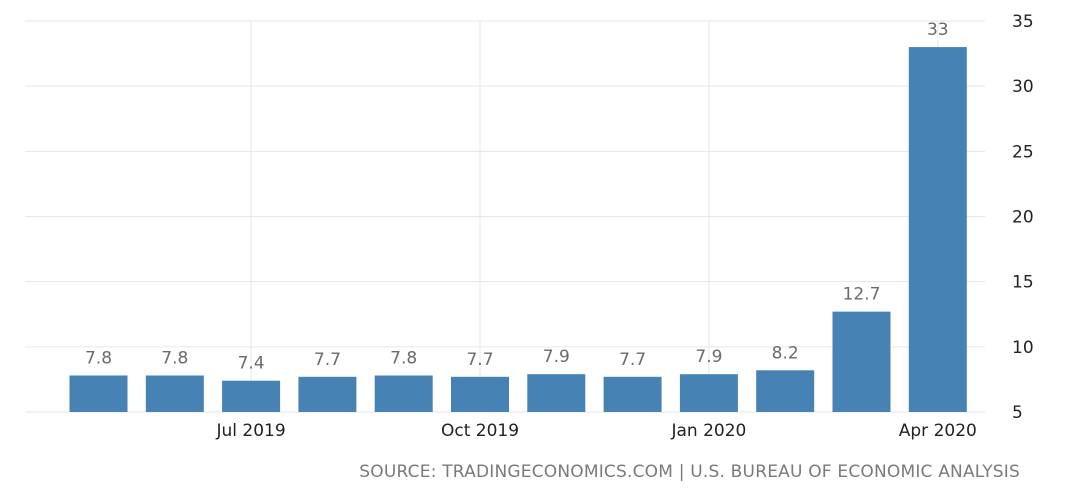 The height and width of the screenshot is (493, 1066). What do you see at coordinates (251, 364) in the screenshot?
I see `data-label-jul-2019: 7.4` at bounding box center [251, 364].